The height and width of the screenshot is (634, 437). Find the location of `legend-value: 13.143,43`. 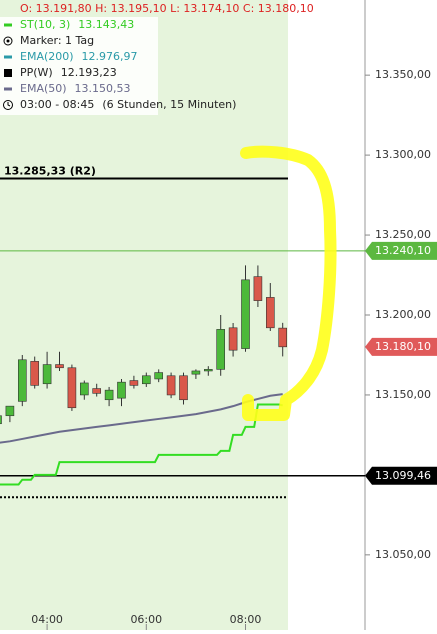

legend-value: 13.143,43 is located at coordinates (106, 24).